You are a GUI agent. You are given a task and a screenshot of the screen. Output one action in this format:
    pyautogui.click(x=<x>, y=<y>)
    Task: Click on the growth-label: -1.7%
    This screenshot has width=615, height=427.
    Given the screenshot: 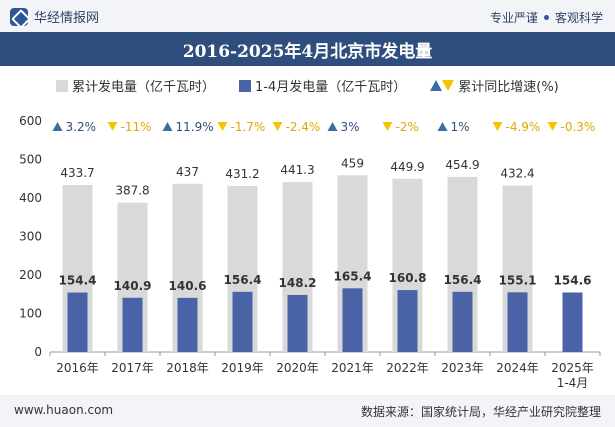 What is the action you would take?
    pyautogui.click(x=248, y=127)
    